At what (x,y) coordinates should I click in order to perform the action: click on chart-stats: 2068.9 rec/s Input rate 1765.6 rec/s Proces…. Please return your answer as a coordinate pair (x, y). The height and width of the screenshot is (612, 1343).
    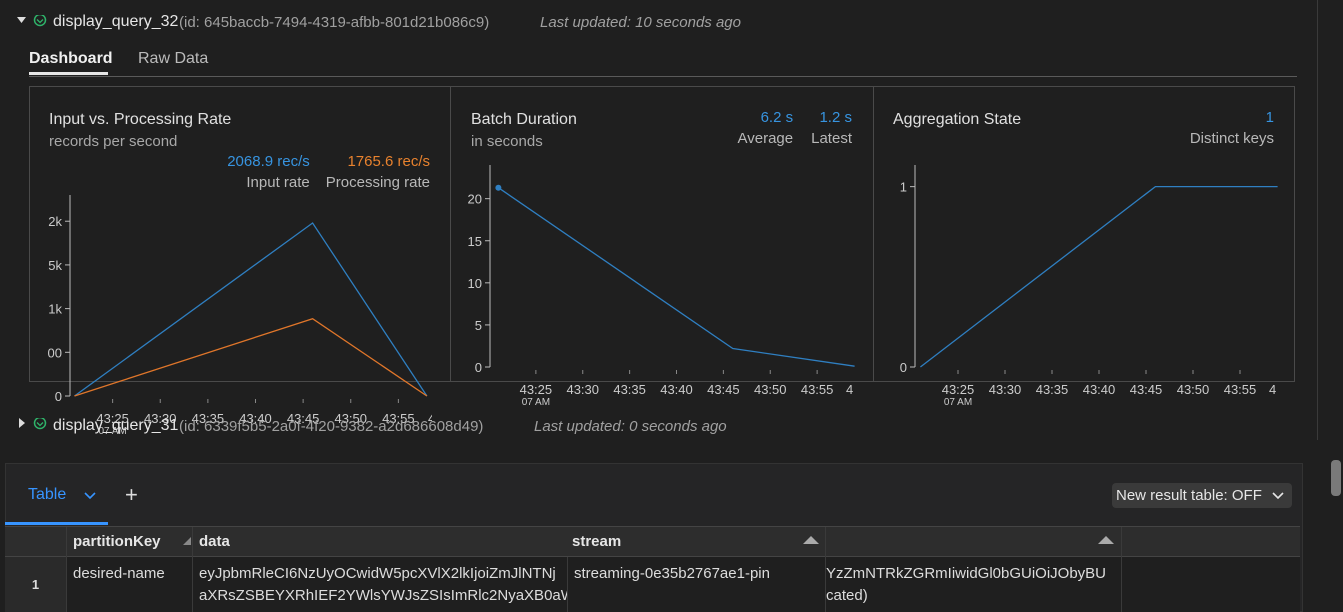
    Looking at the image, I should click on (328, 172).